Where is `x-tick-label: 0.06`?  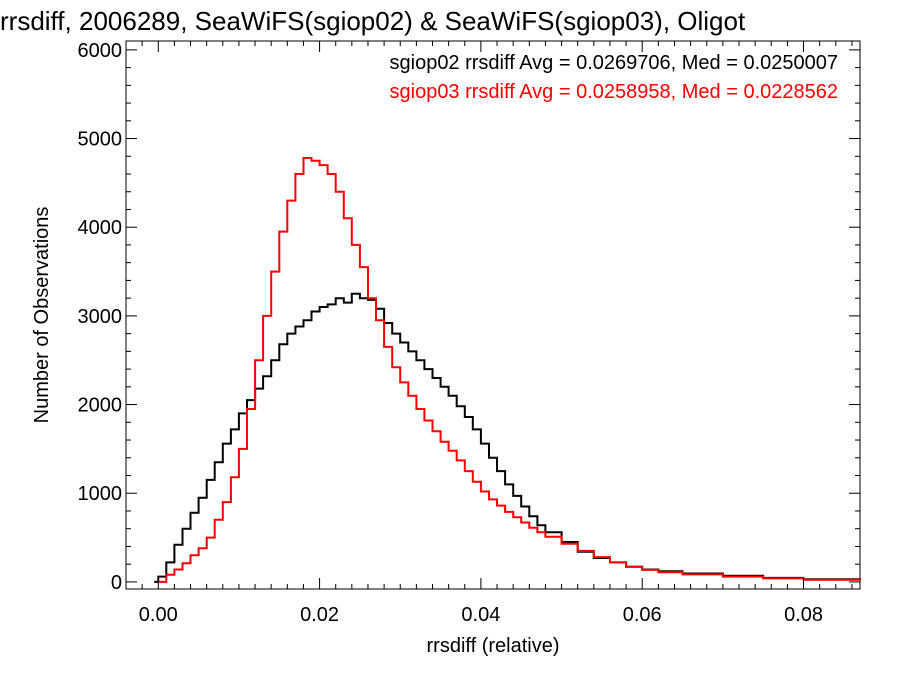
x-tick-label: 0.06 is located at coordinates (642, 615).